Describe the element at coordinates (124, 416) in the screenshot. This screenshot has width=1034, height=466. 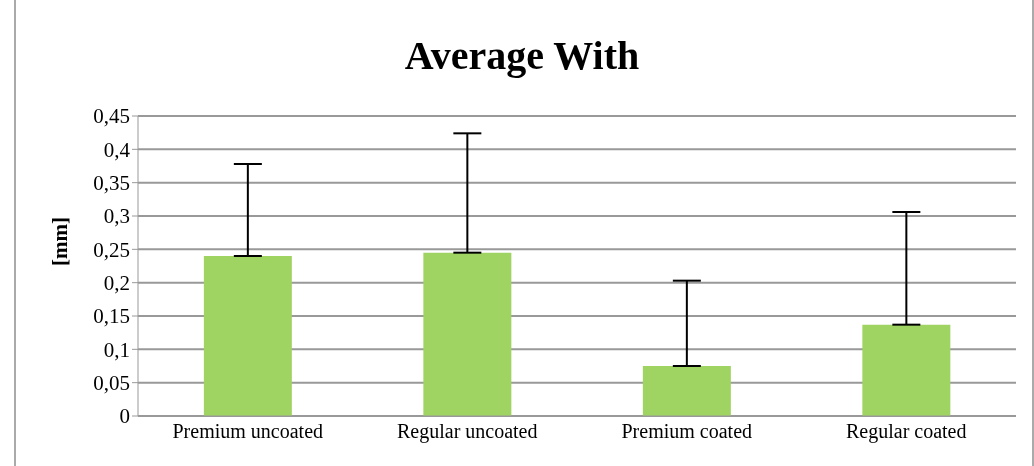
I see `y-tick-label: 0` at that location.